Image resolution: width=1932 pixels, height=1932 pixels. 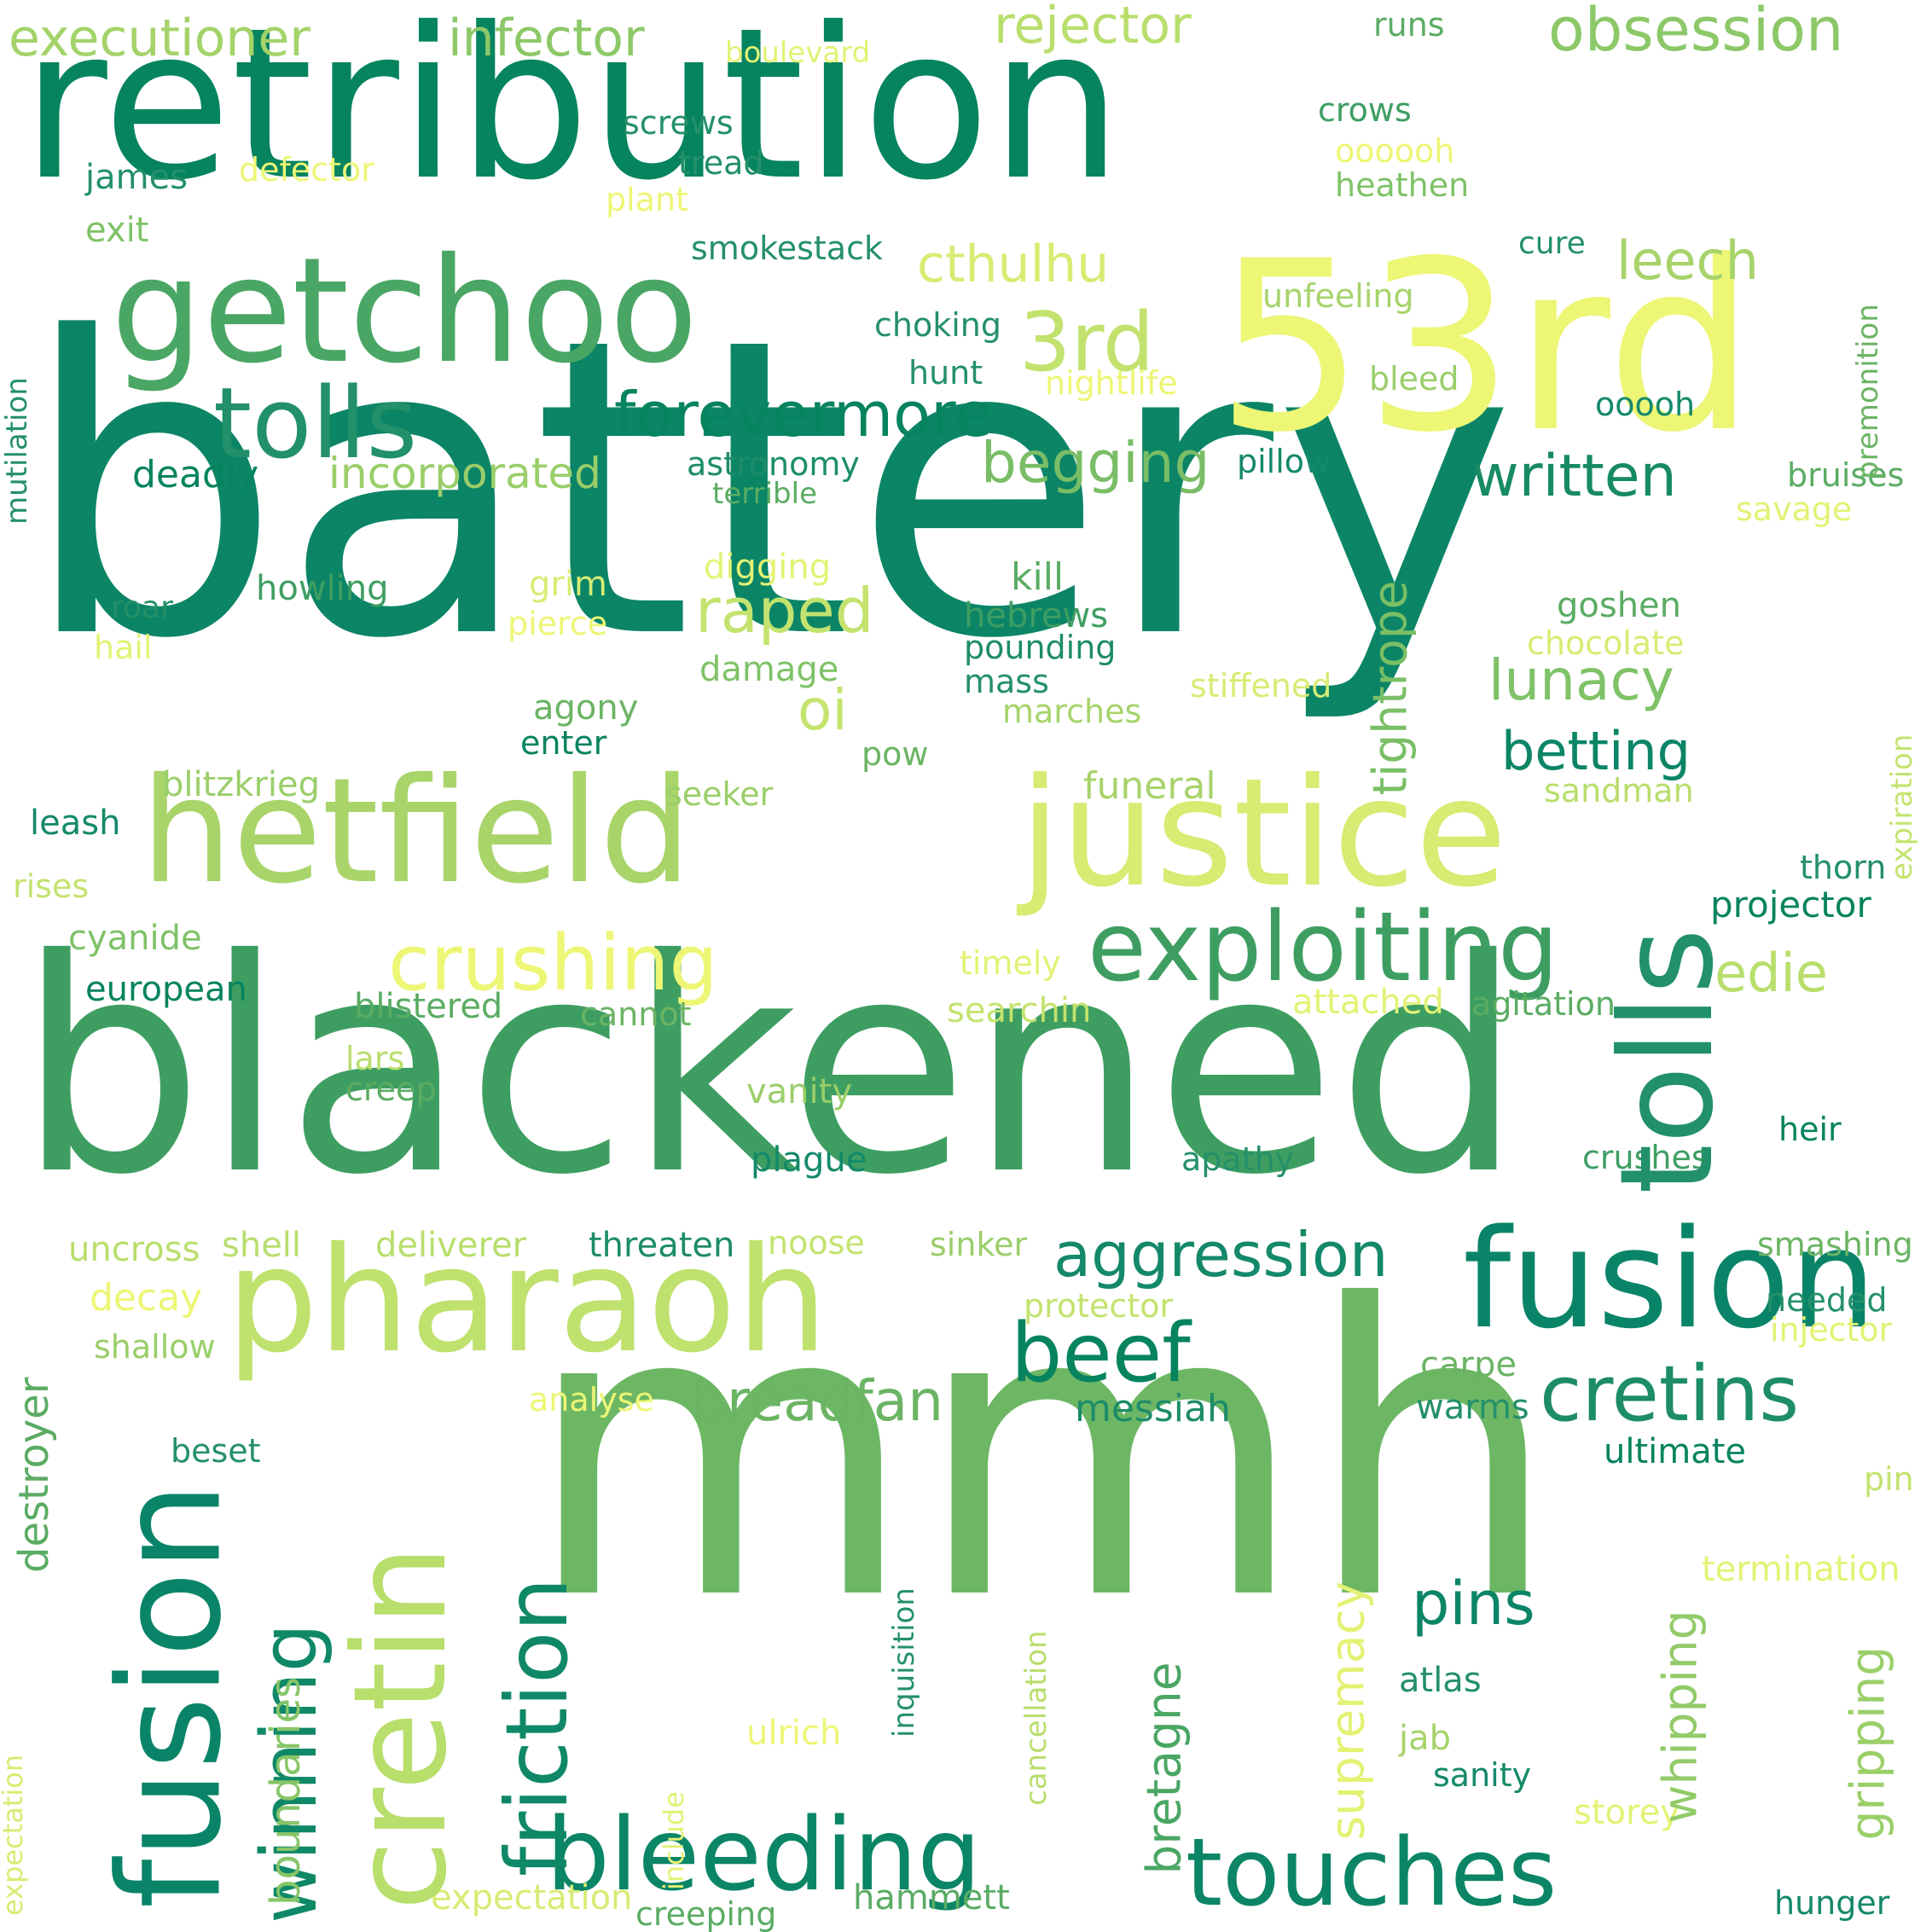 What do you see at coordinates (773, 464) in the screenshot?
I see `word-astronomy: astronomy` at bounding box center [773, 464].